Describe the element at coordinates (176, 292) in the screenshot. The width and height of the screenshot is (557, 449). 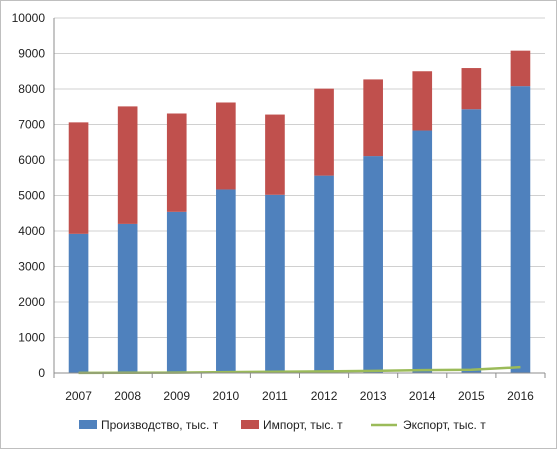
I see `bar-production-2009` at that location.